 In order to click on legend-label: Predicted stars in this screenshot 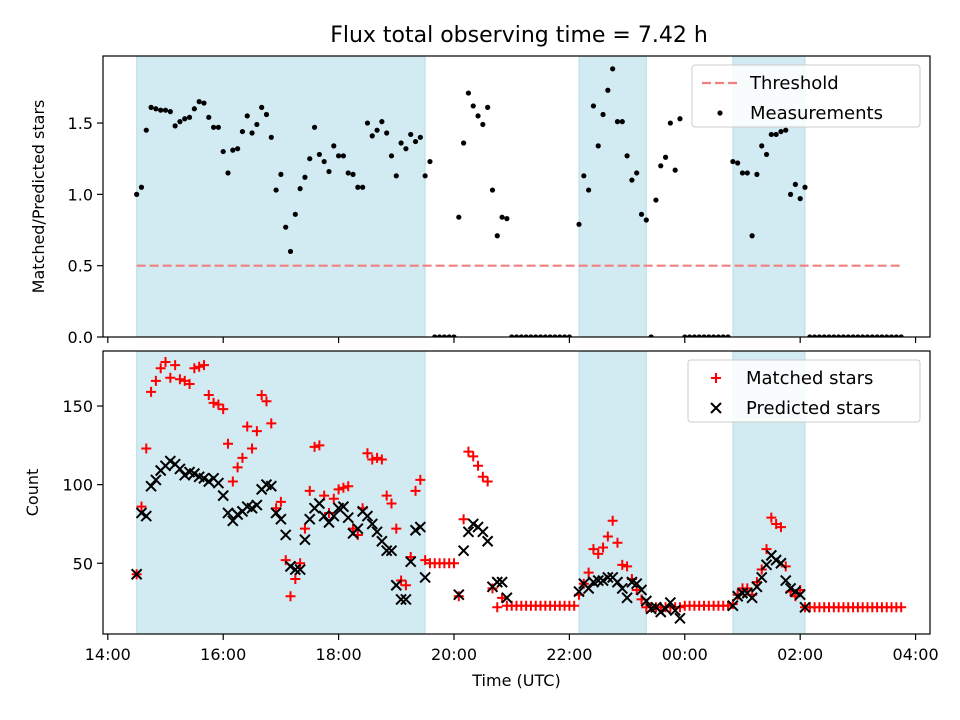, I will do `click(813, 408)`.